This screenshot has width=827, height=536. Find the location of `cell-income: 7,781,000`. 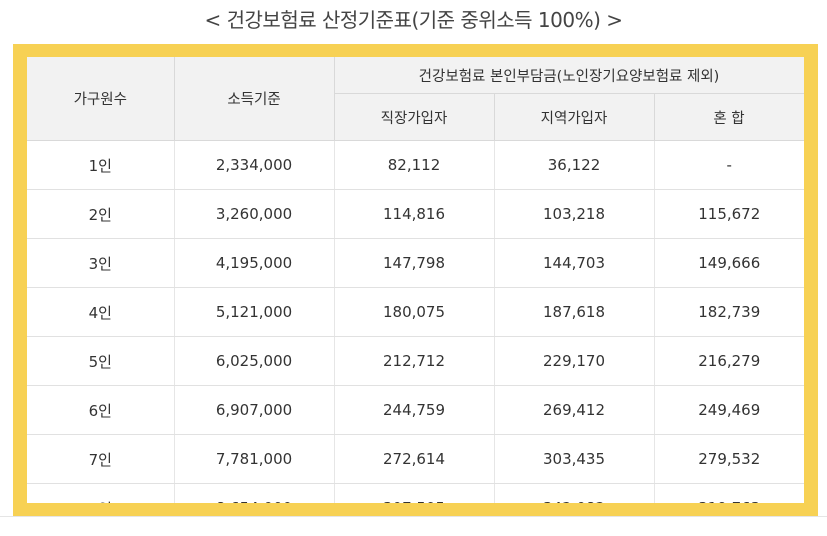

cell-income: 7,781,000 is located at coordinates (253, 459).